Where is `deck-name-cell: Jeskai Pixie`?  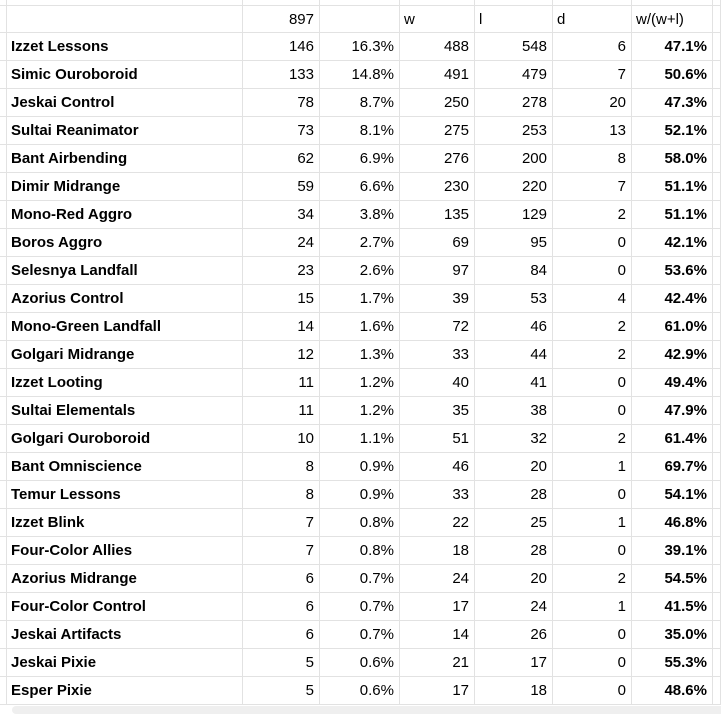
deck-name-cell: Jeskai Pixie is located at coordinates (125, 663).